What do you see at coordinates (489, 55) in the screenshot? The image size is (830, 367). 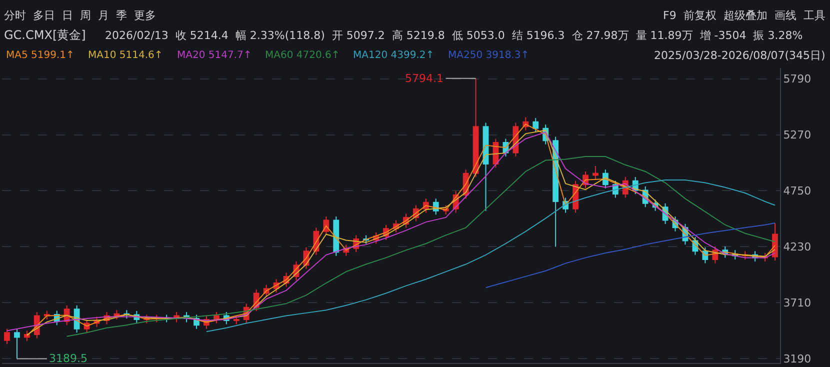 I see `text: MA250 3918.3↑` at bounding box center [489, 55].